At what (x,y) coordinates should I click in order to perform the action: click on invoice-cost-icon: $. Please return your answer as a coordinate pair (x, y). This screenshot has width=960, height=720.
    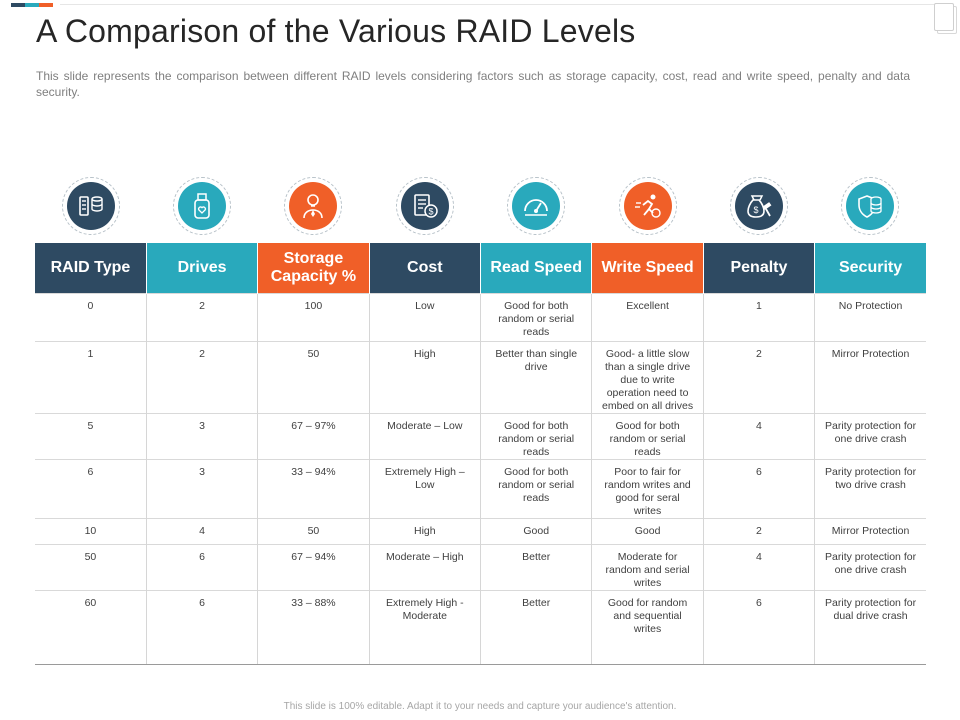
    Looking at the image, I should click on (424, 206).